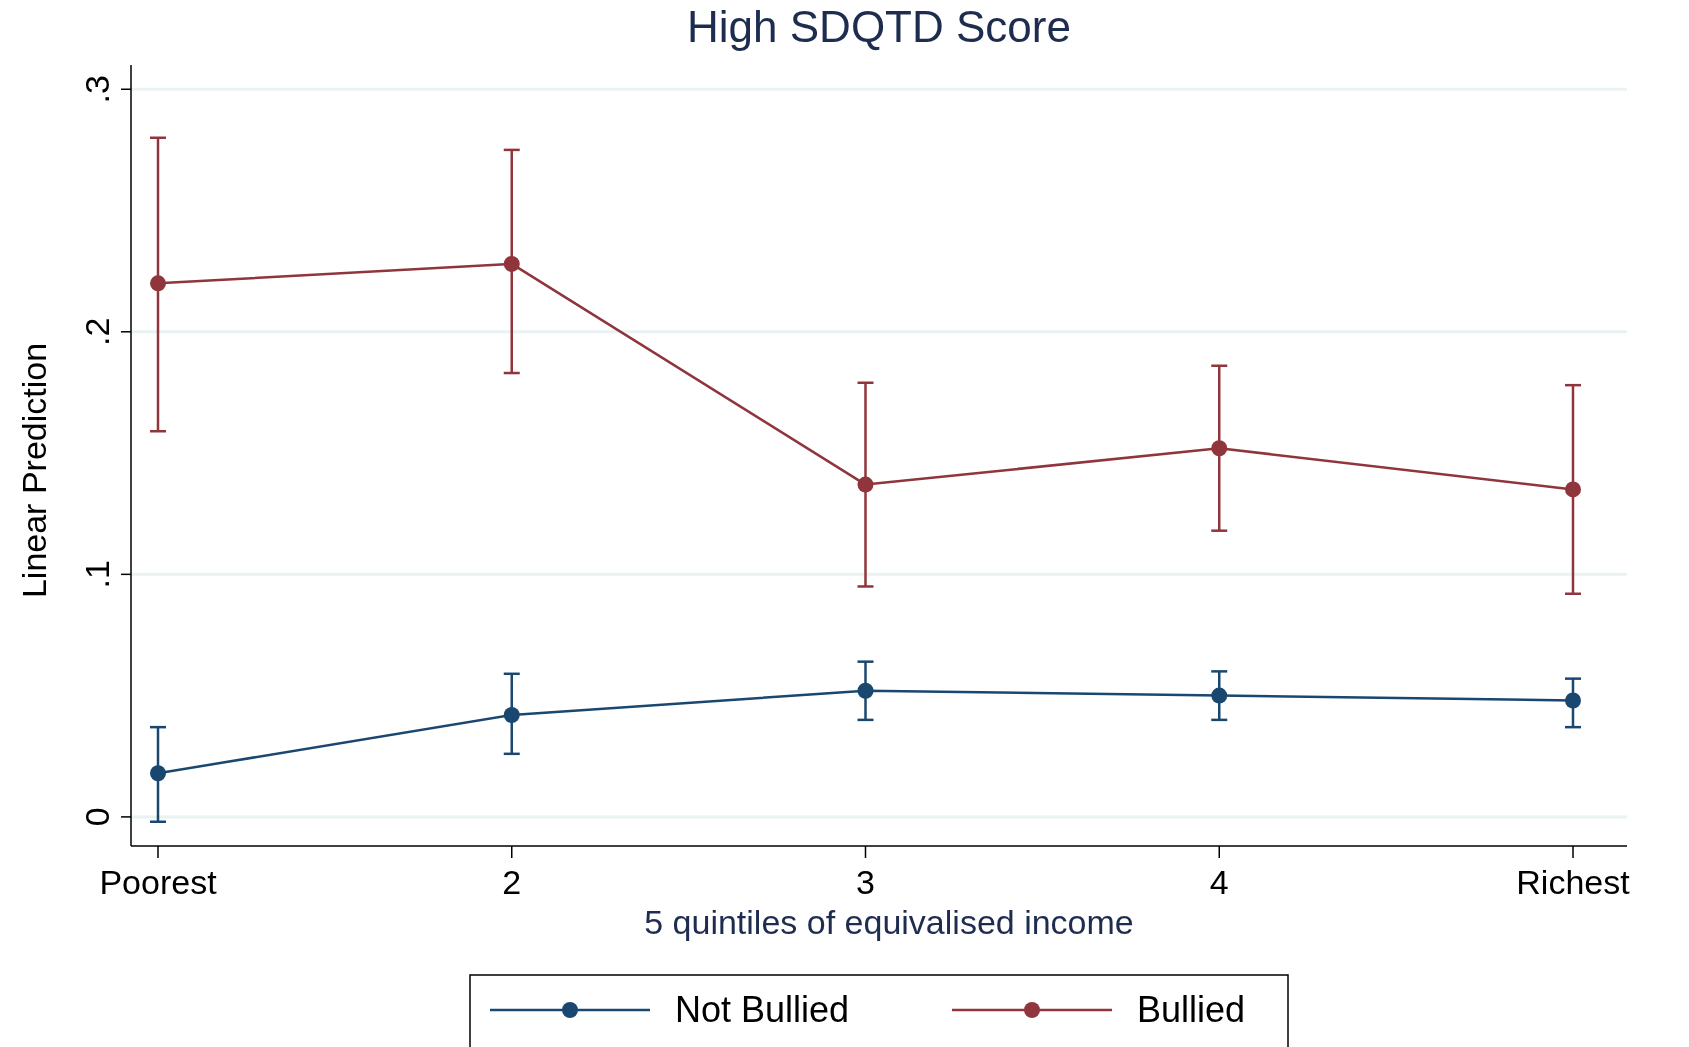  What do you see at coordinates (762, 1009) in the screenshot?
I see `legend-label: Not Bullied` at bounding box center [762, 1009].